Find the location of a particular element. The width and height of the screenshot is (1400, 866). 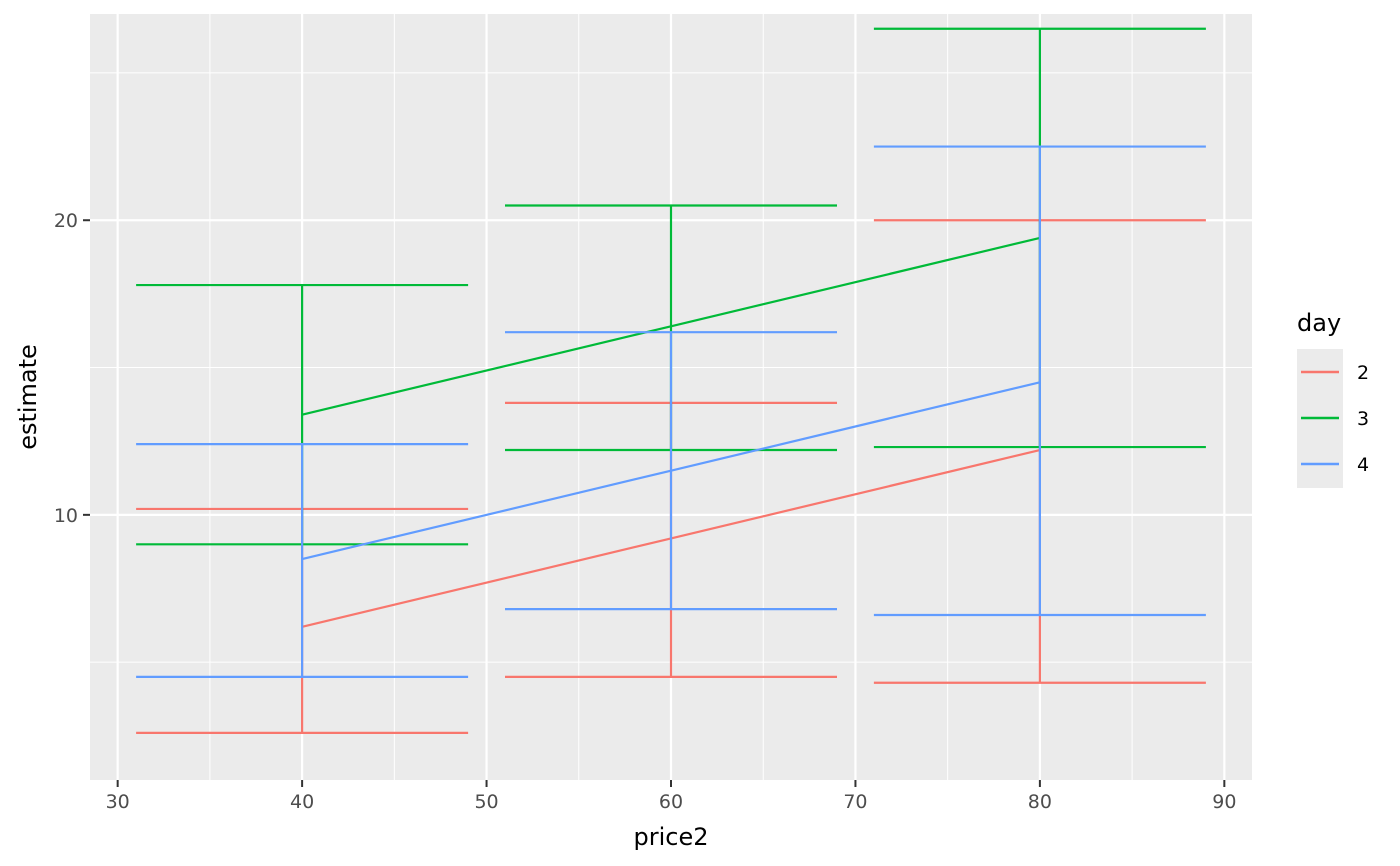

x-tick-label: 30 is located at coordinates (118, 802).